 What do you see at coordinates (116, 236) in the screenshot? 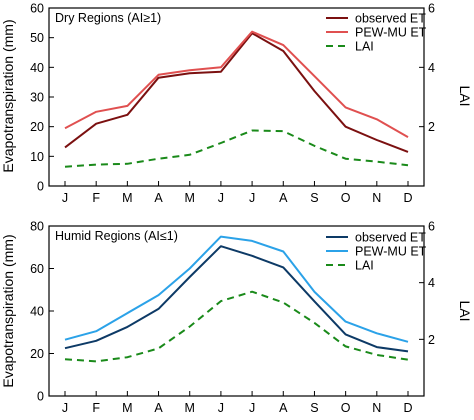
I see `panel-label: Humid Regions (AI≤1)` at bounding box center [116, 236].